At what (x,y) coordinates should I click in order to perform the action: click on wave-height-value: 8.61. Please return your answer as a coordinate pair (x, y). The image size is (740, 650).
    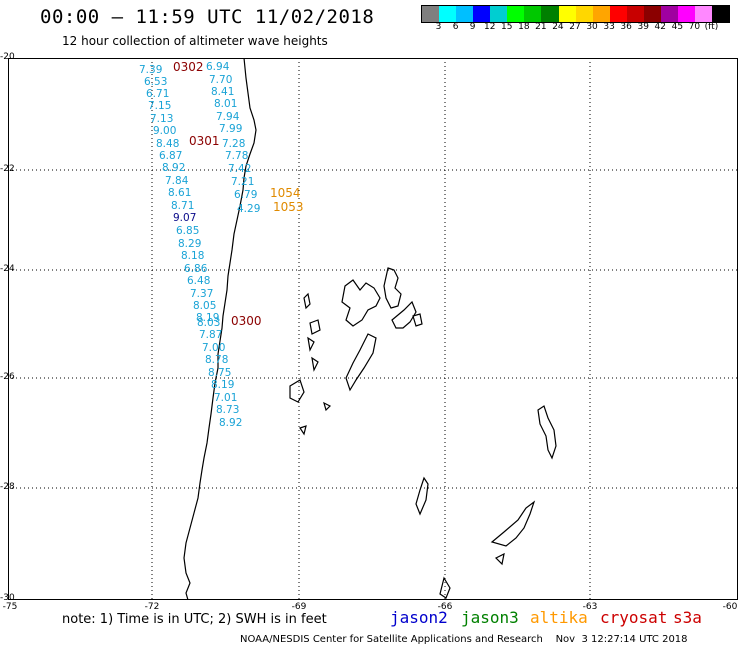
    Looking at the image, I should click on (179, 193).